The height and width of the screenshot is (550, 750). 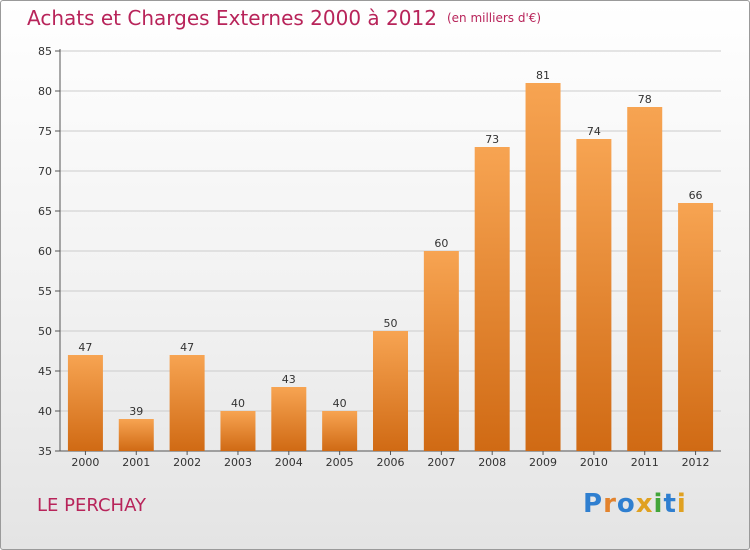 I want to click on y-tick-label: 80, so click(x=45, y=91).